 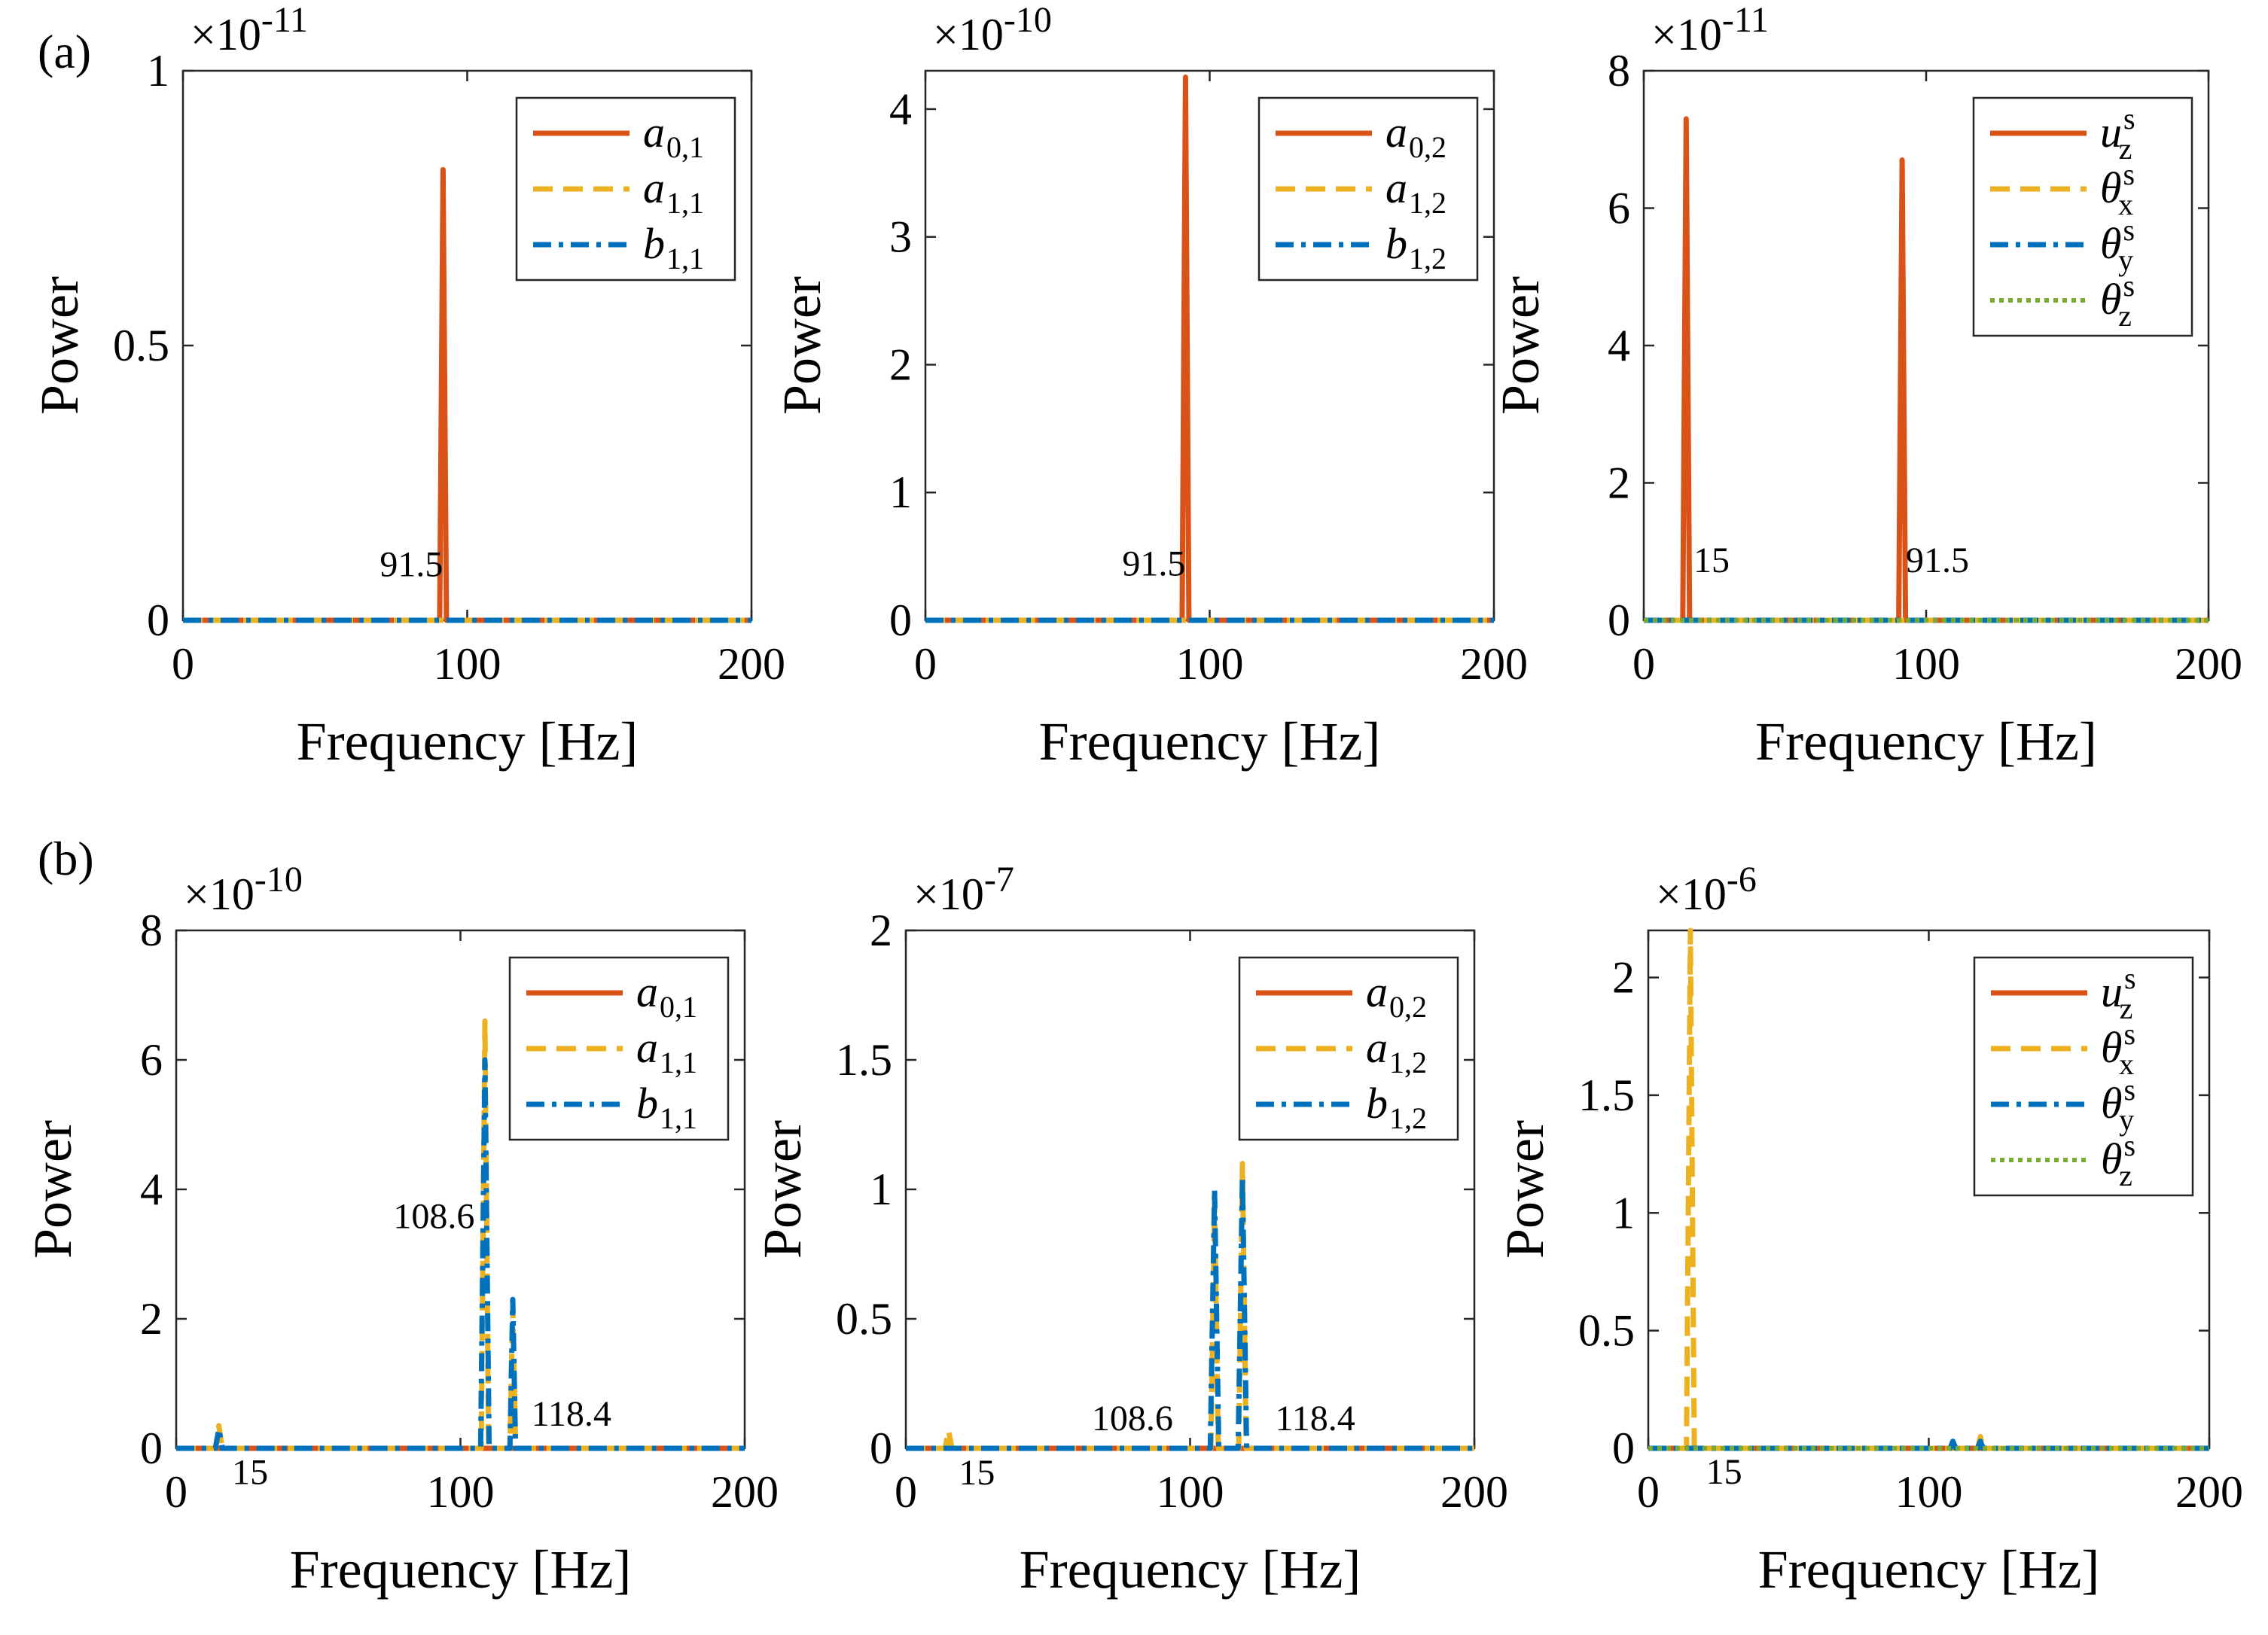 I want to click on peak-annotation: 108.6, so click(x=434, y=1217).